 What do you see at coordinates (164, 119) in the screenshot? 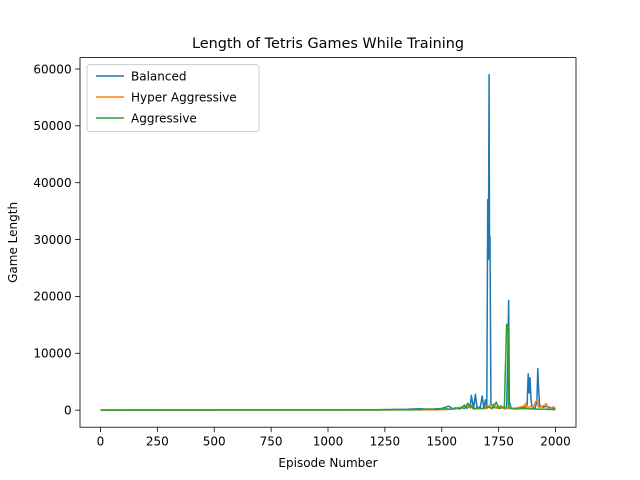
I see `legend-label-aggressive: Aggressive` at bounding box center [164, 119].